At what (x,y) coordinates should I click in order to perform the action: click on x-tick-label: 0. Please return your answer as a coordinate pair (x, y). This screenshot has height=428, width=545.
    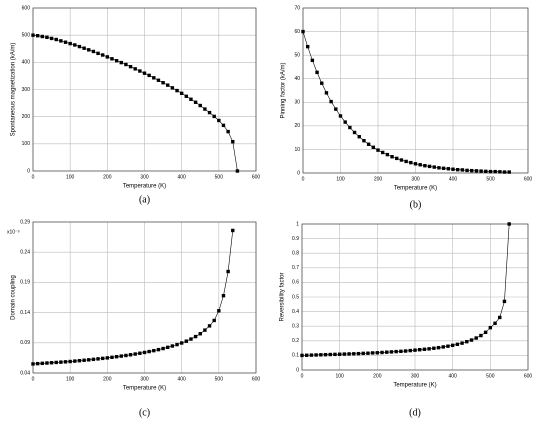
    Looking at the image, I should click on (302, 376).